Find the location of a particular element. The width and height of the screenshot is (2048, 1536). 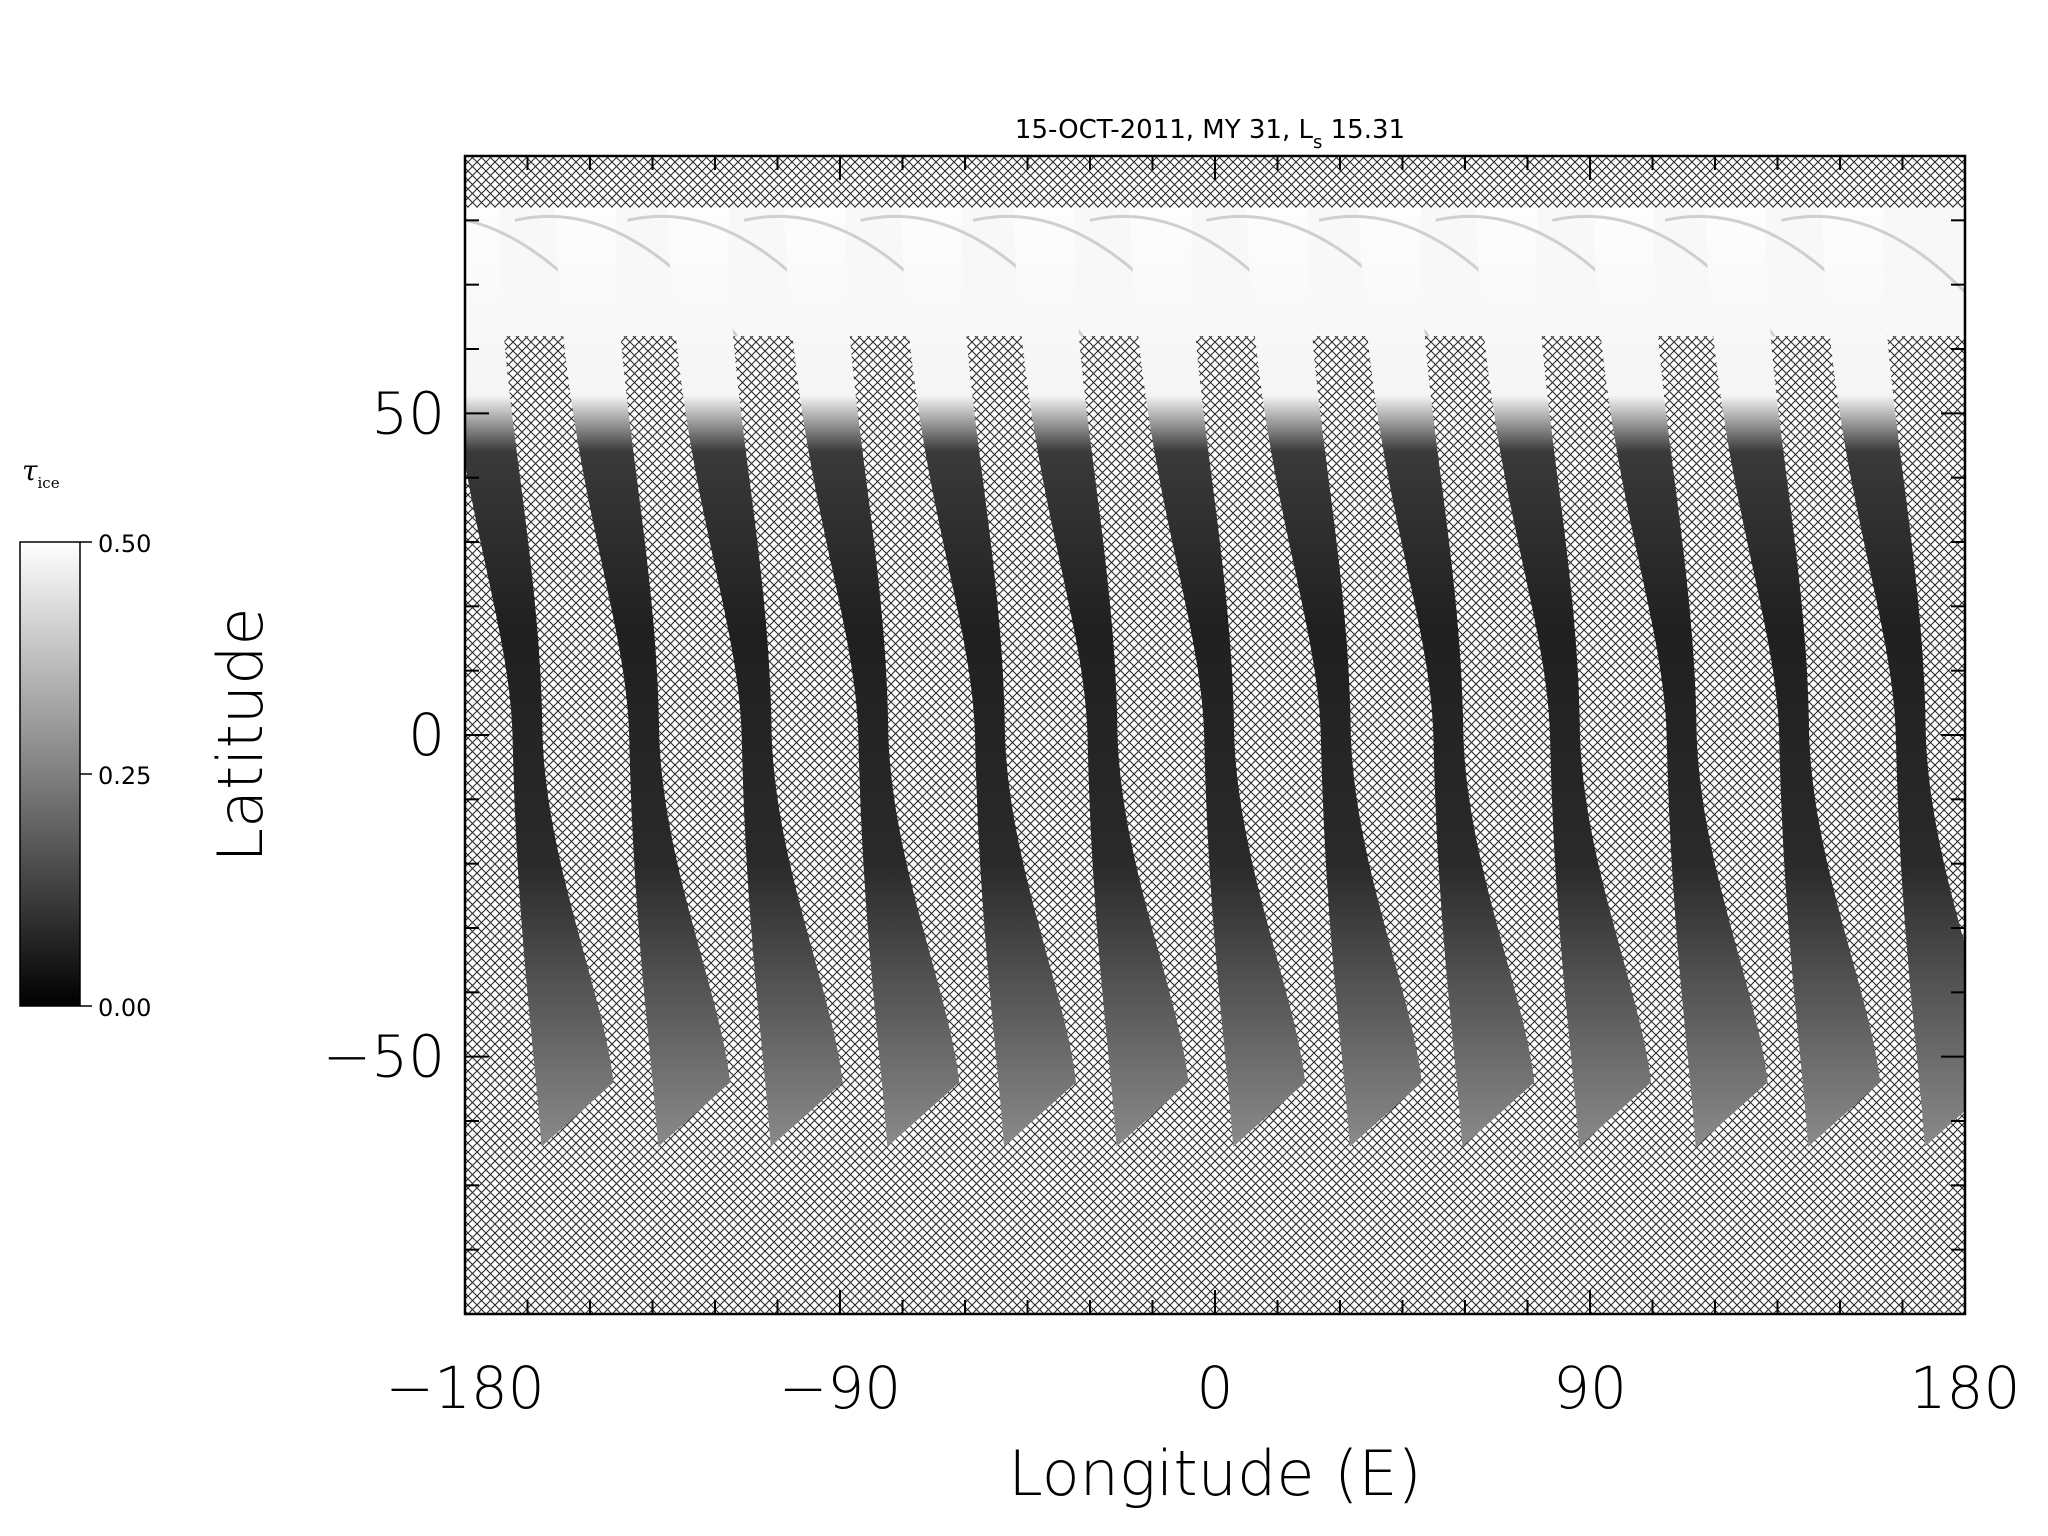

y-tick-label: 50 is located at coordinates (408, 413).